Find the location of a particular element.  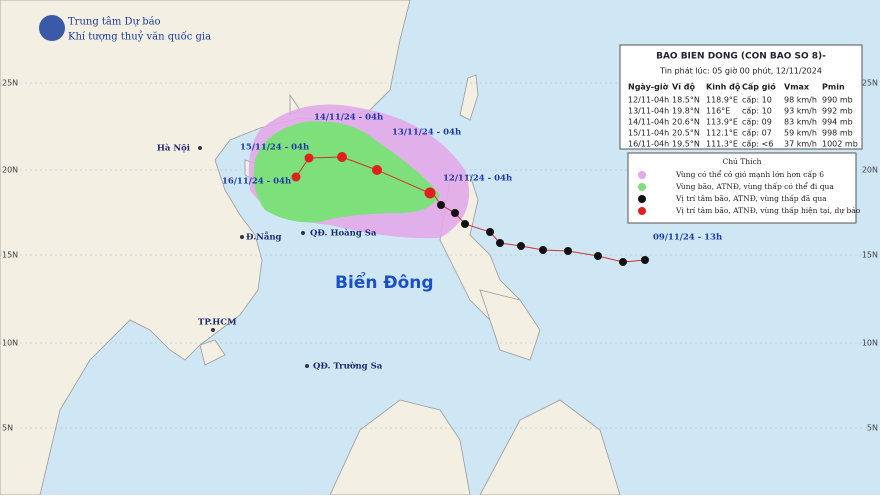

bulletin-cell: 19.8°N is located at coordinates (686, 111).